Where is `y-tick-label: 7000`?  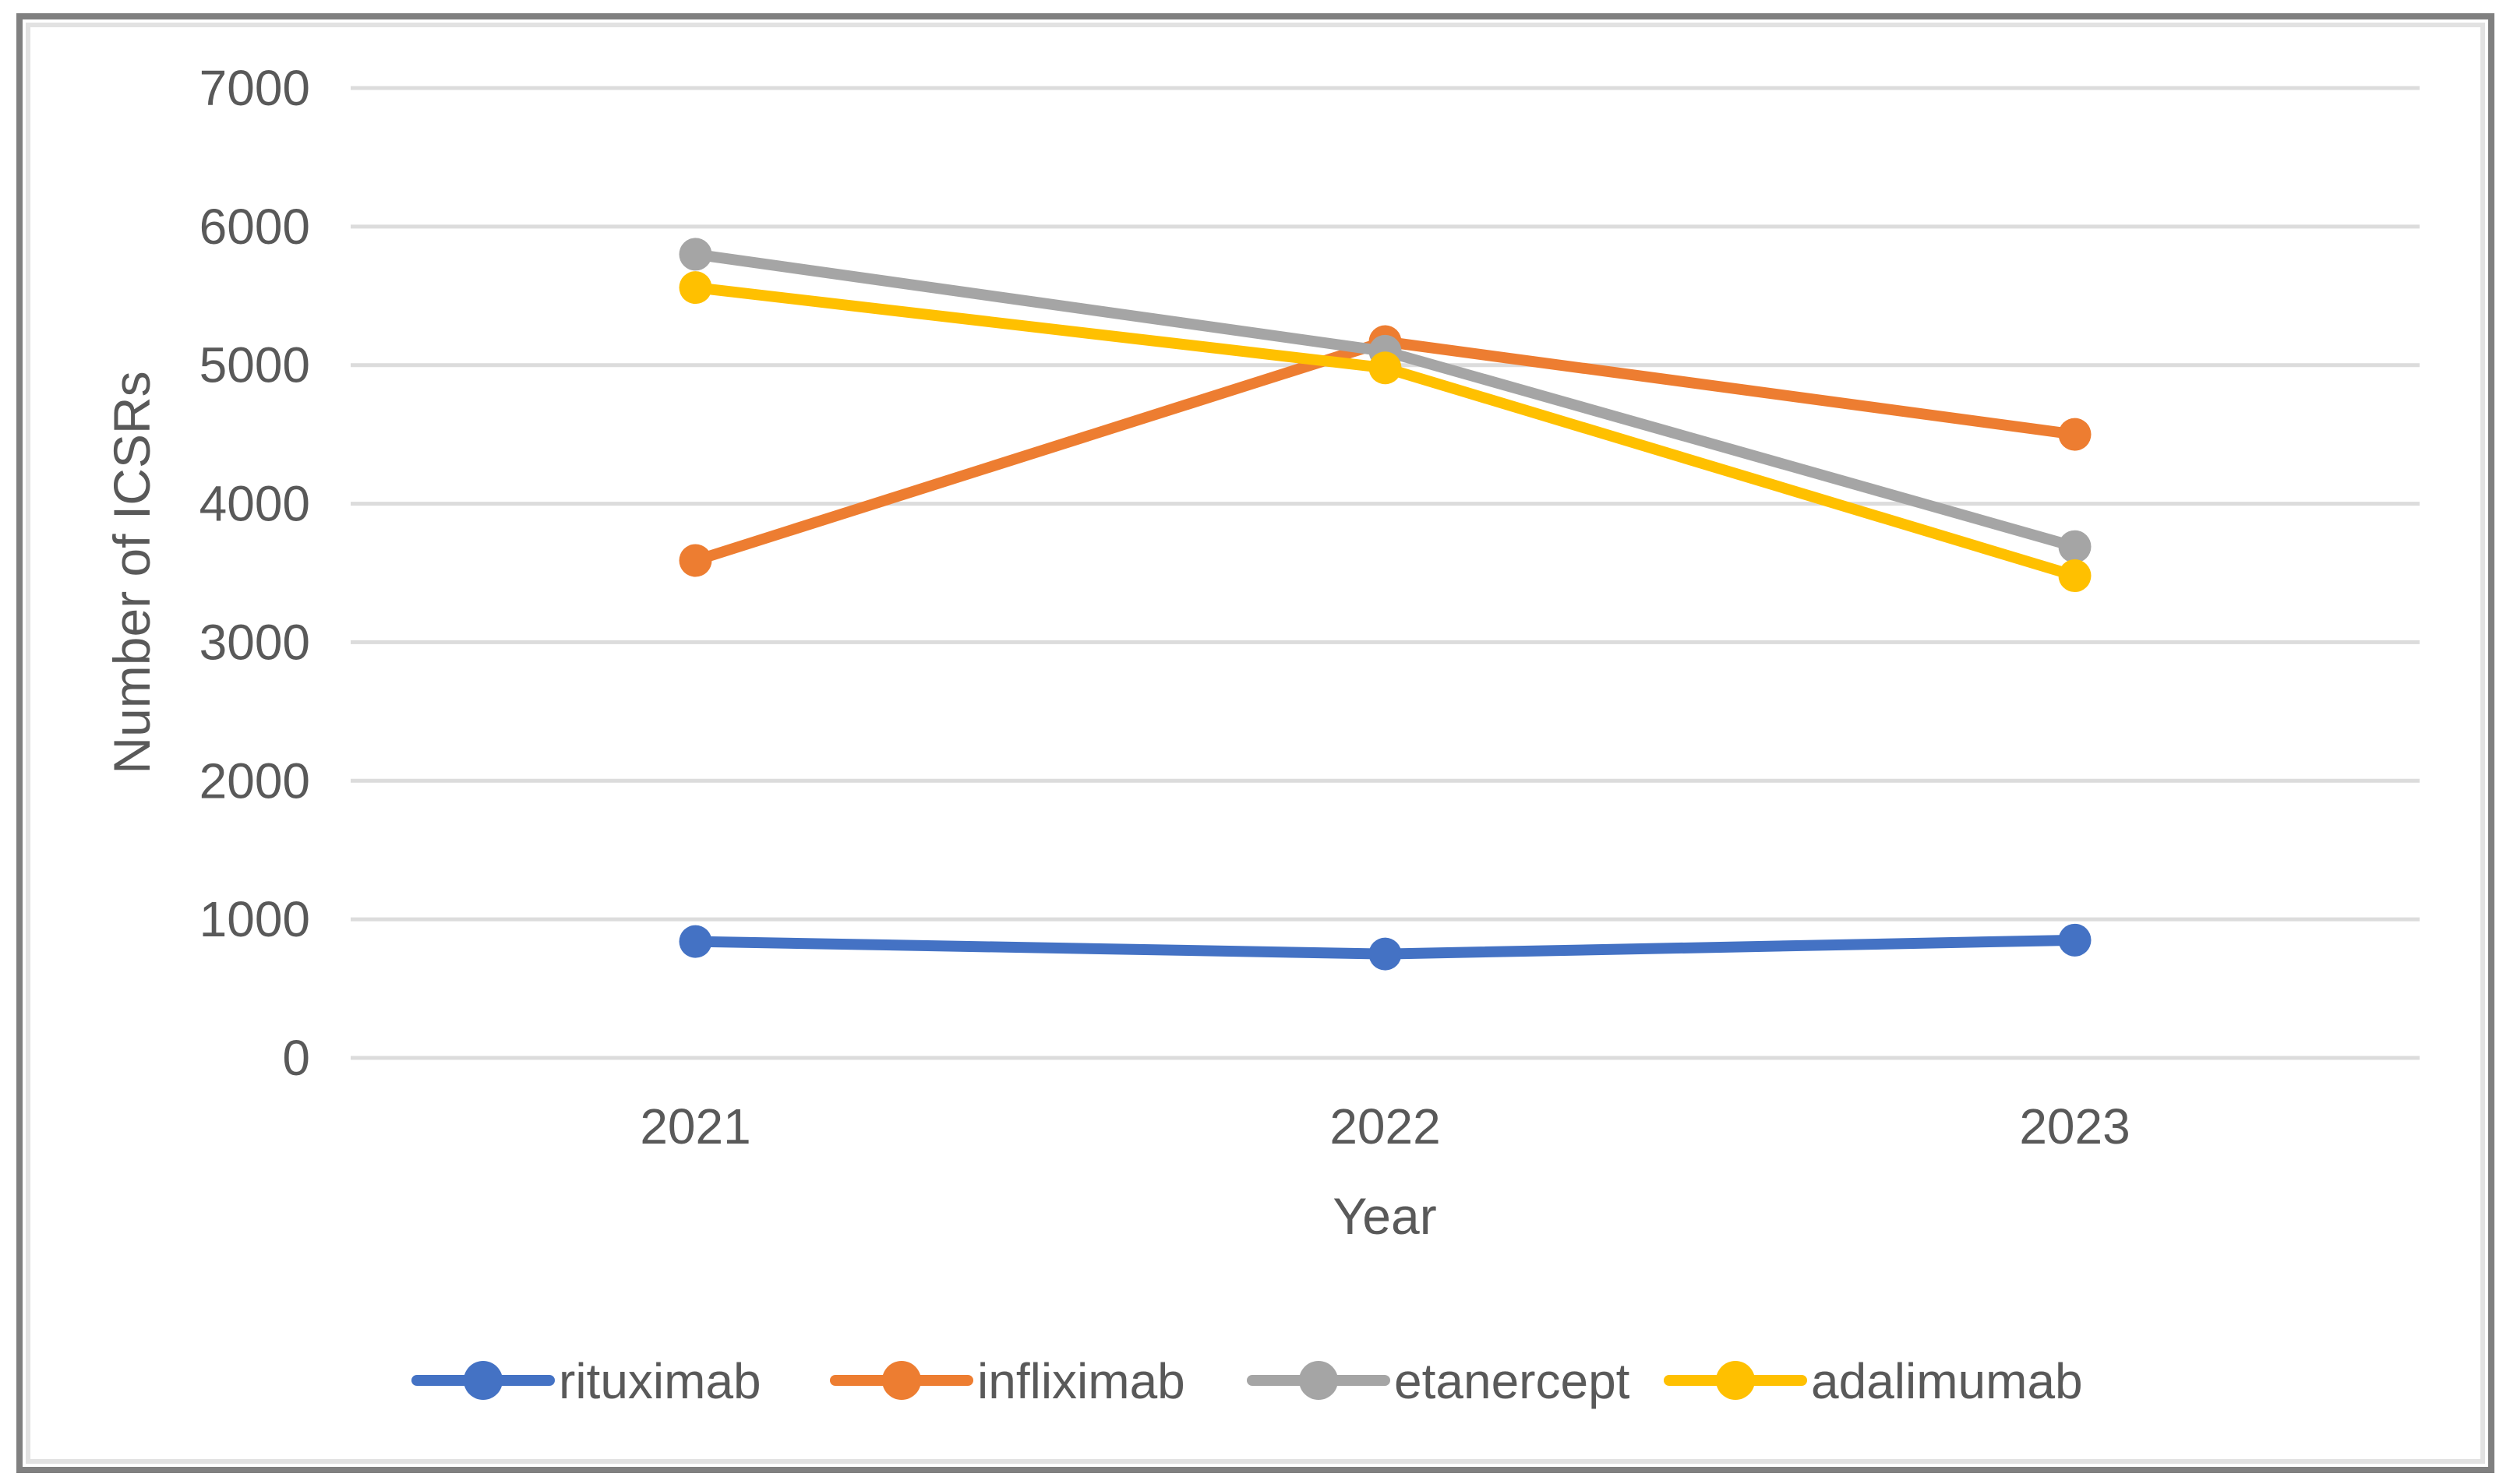
y-tick-label: 7000 is located at coordinates (255, 88).